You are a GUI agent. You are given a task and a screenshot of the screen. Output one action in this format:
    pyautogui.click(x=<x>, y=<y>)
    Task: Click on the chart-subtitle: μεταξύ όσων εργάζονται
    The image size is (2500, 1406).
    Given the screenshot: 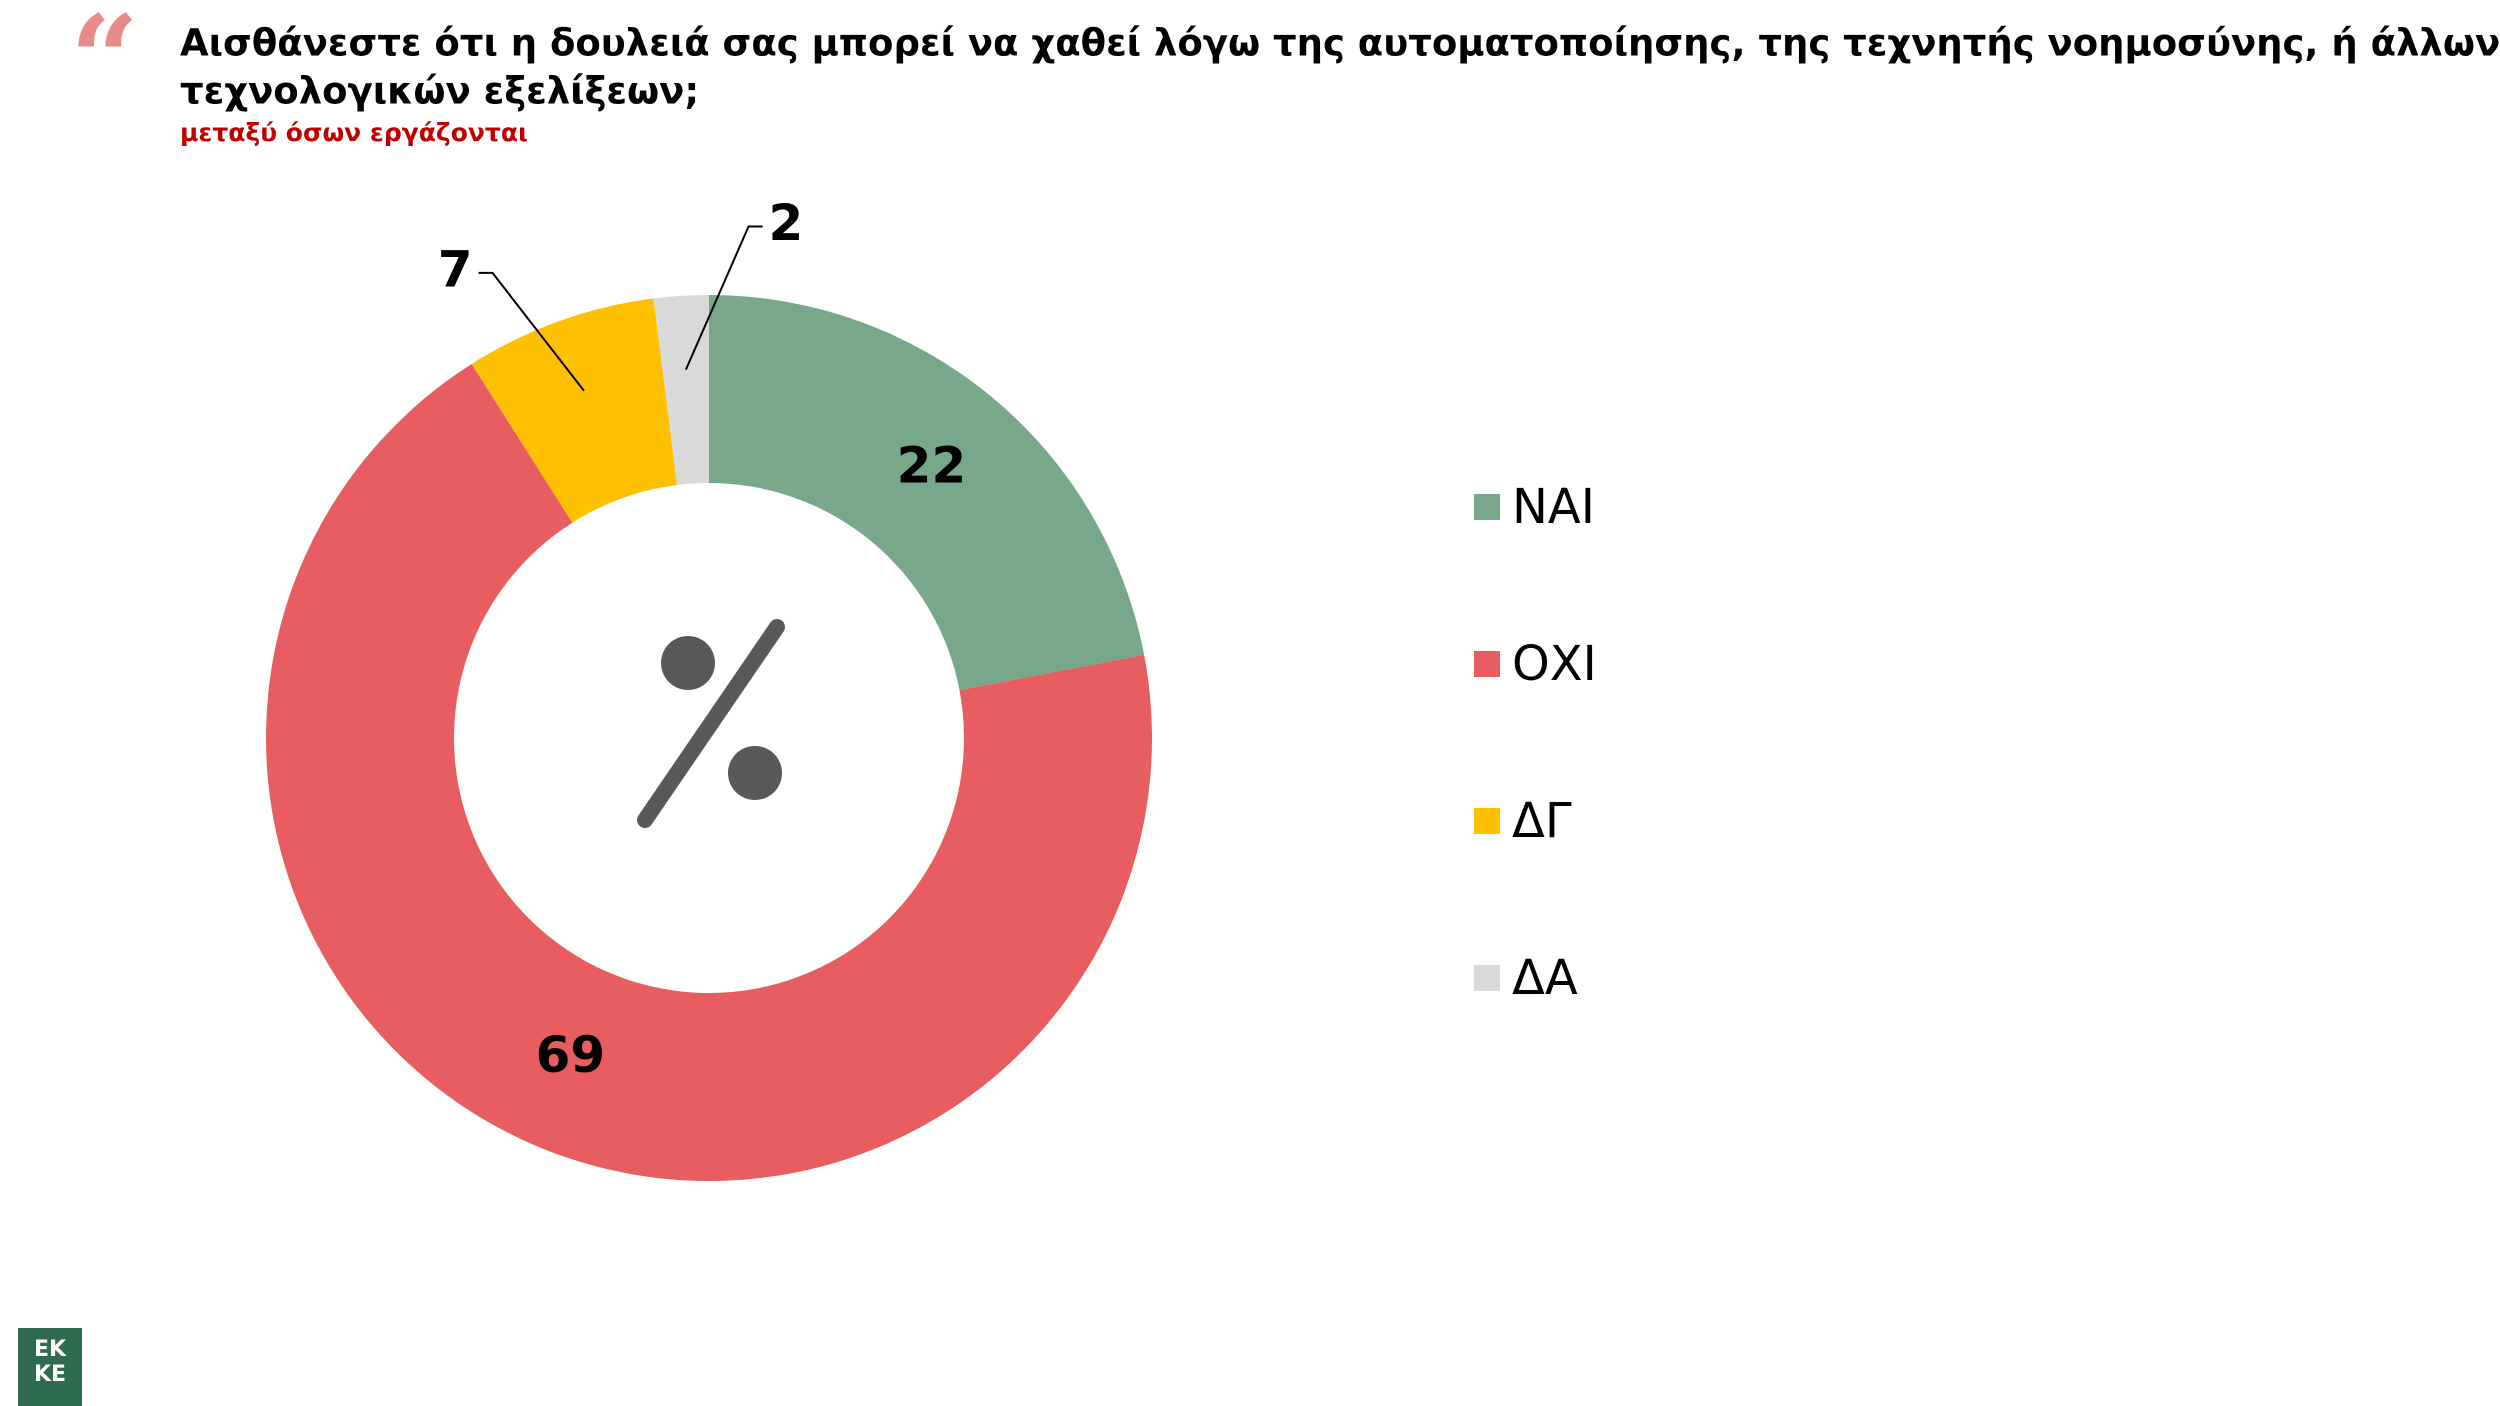 What is the action you would take?
    pyautogui.click(x=354, y=132)
    